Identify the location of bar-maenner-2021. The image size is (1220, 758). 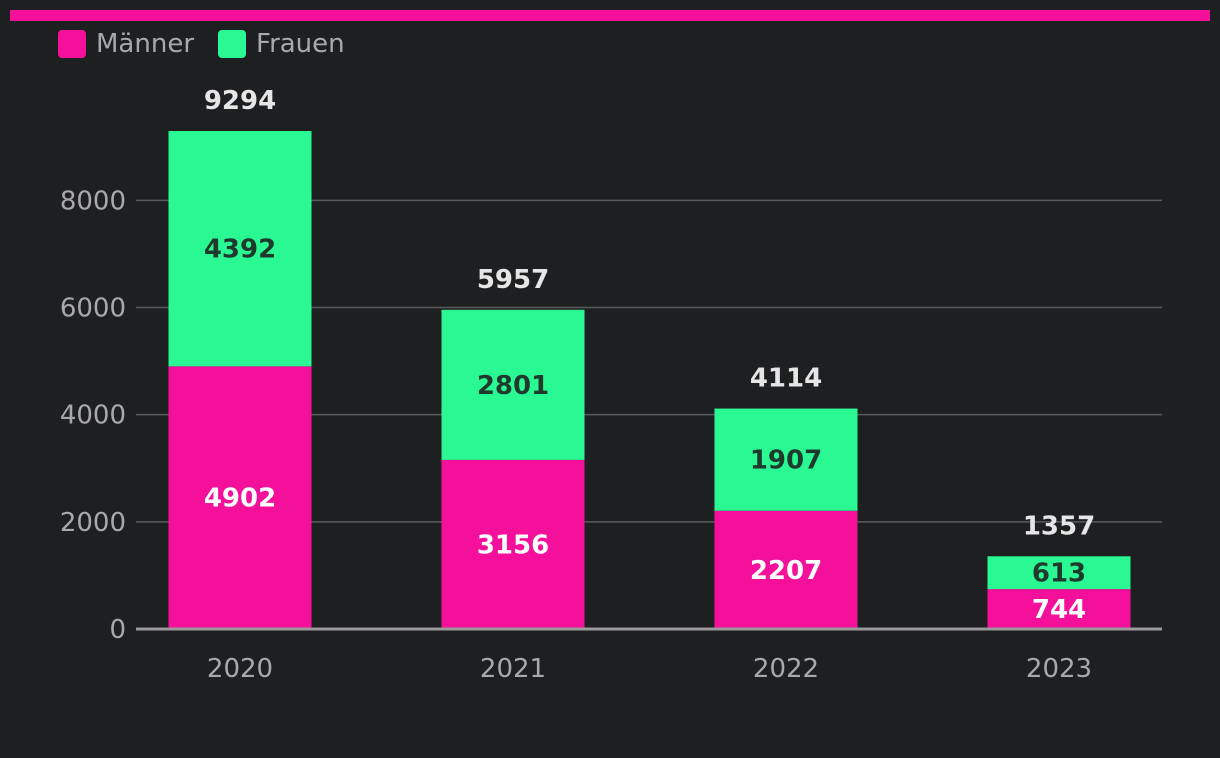
(513, 544).